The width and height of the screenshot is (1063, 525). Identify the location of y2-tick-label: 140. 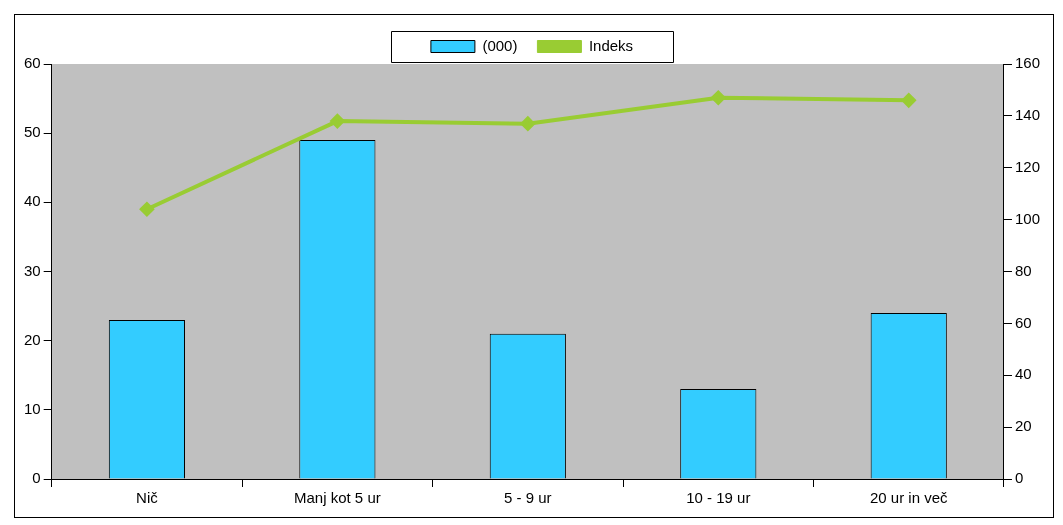
(1027, 115).